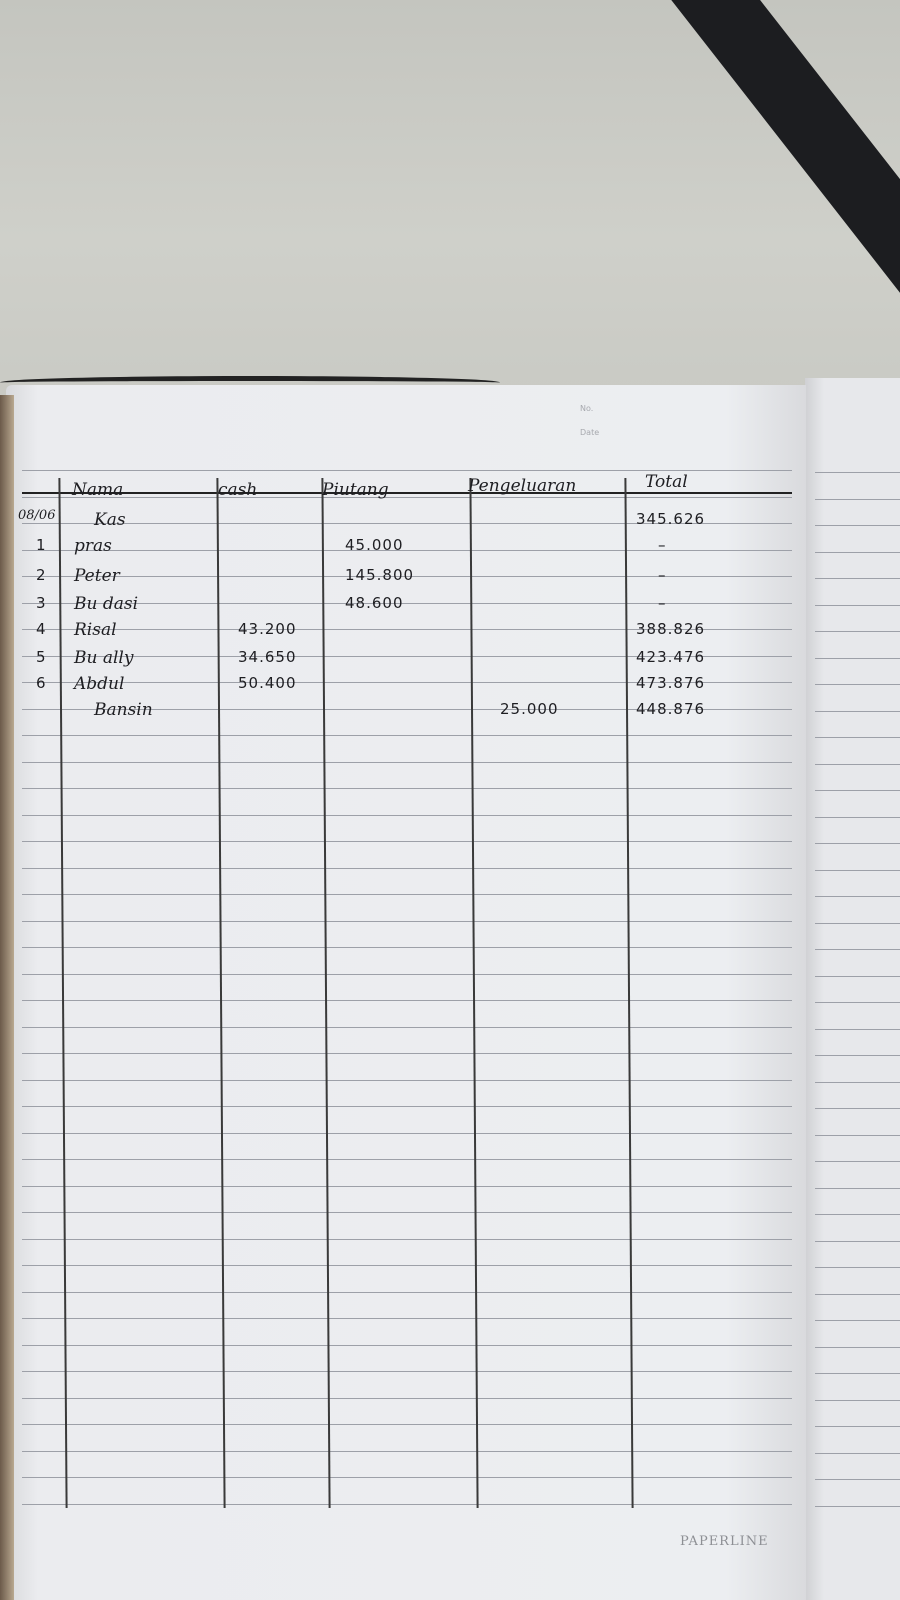  Describe the element at coordinates (666, 482) in the screenshot. I see `column-header-total: Total` at that location.